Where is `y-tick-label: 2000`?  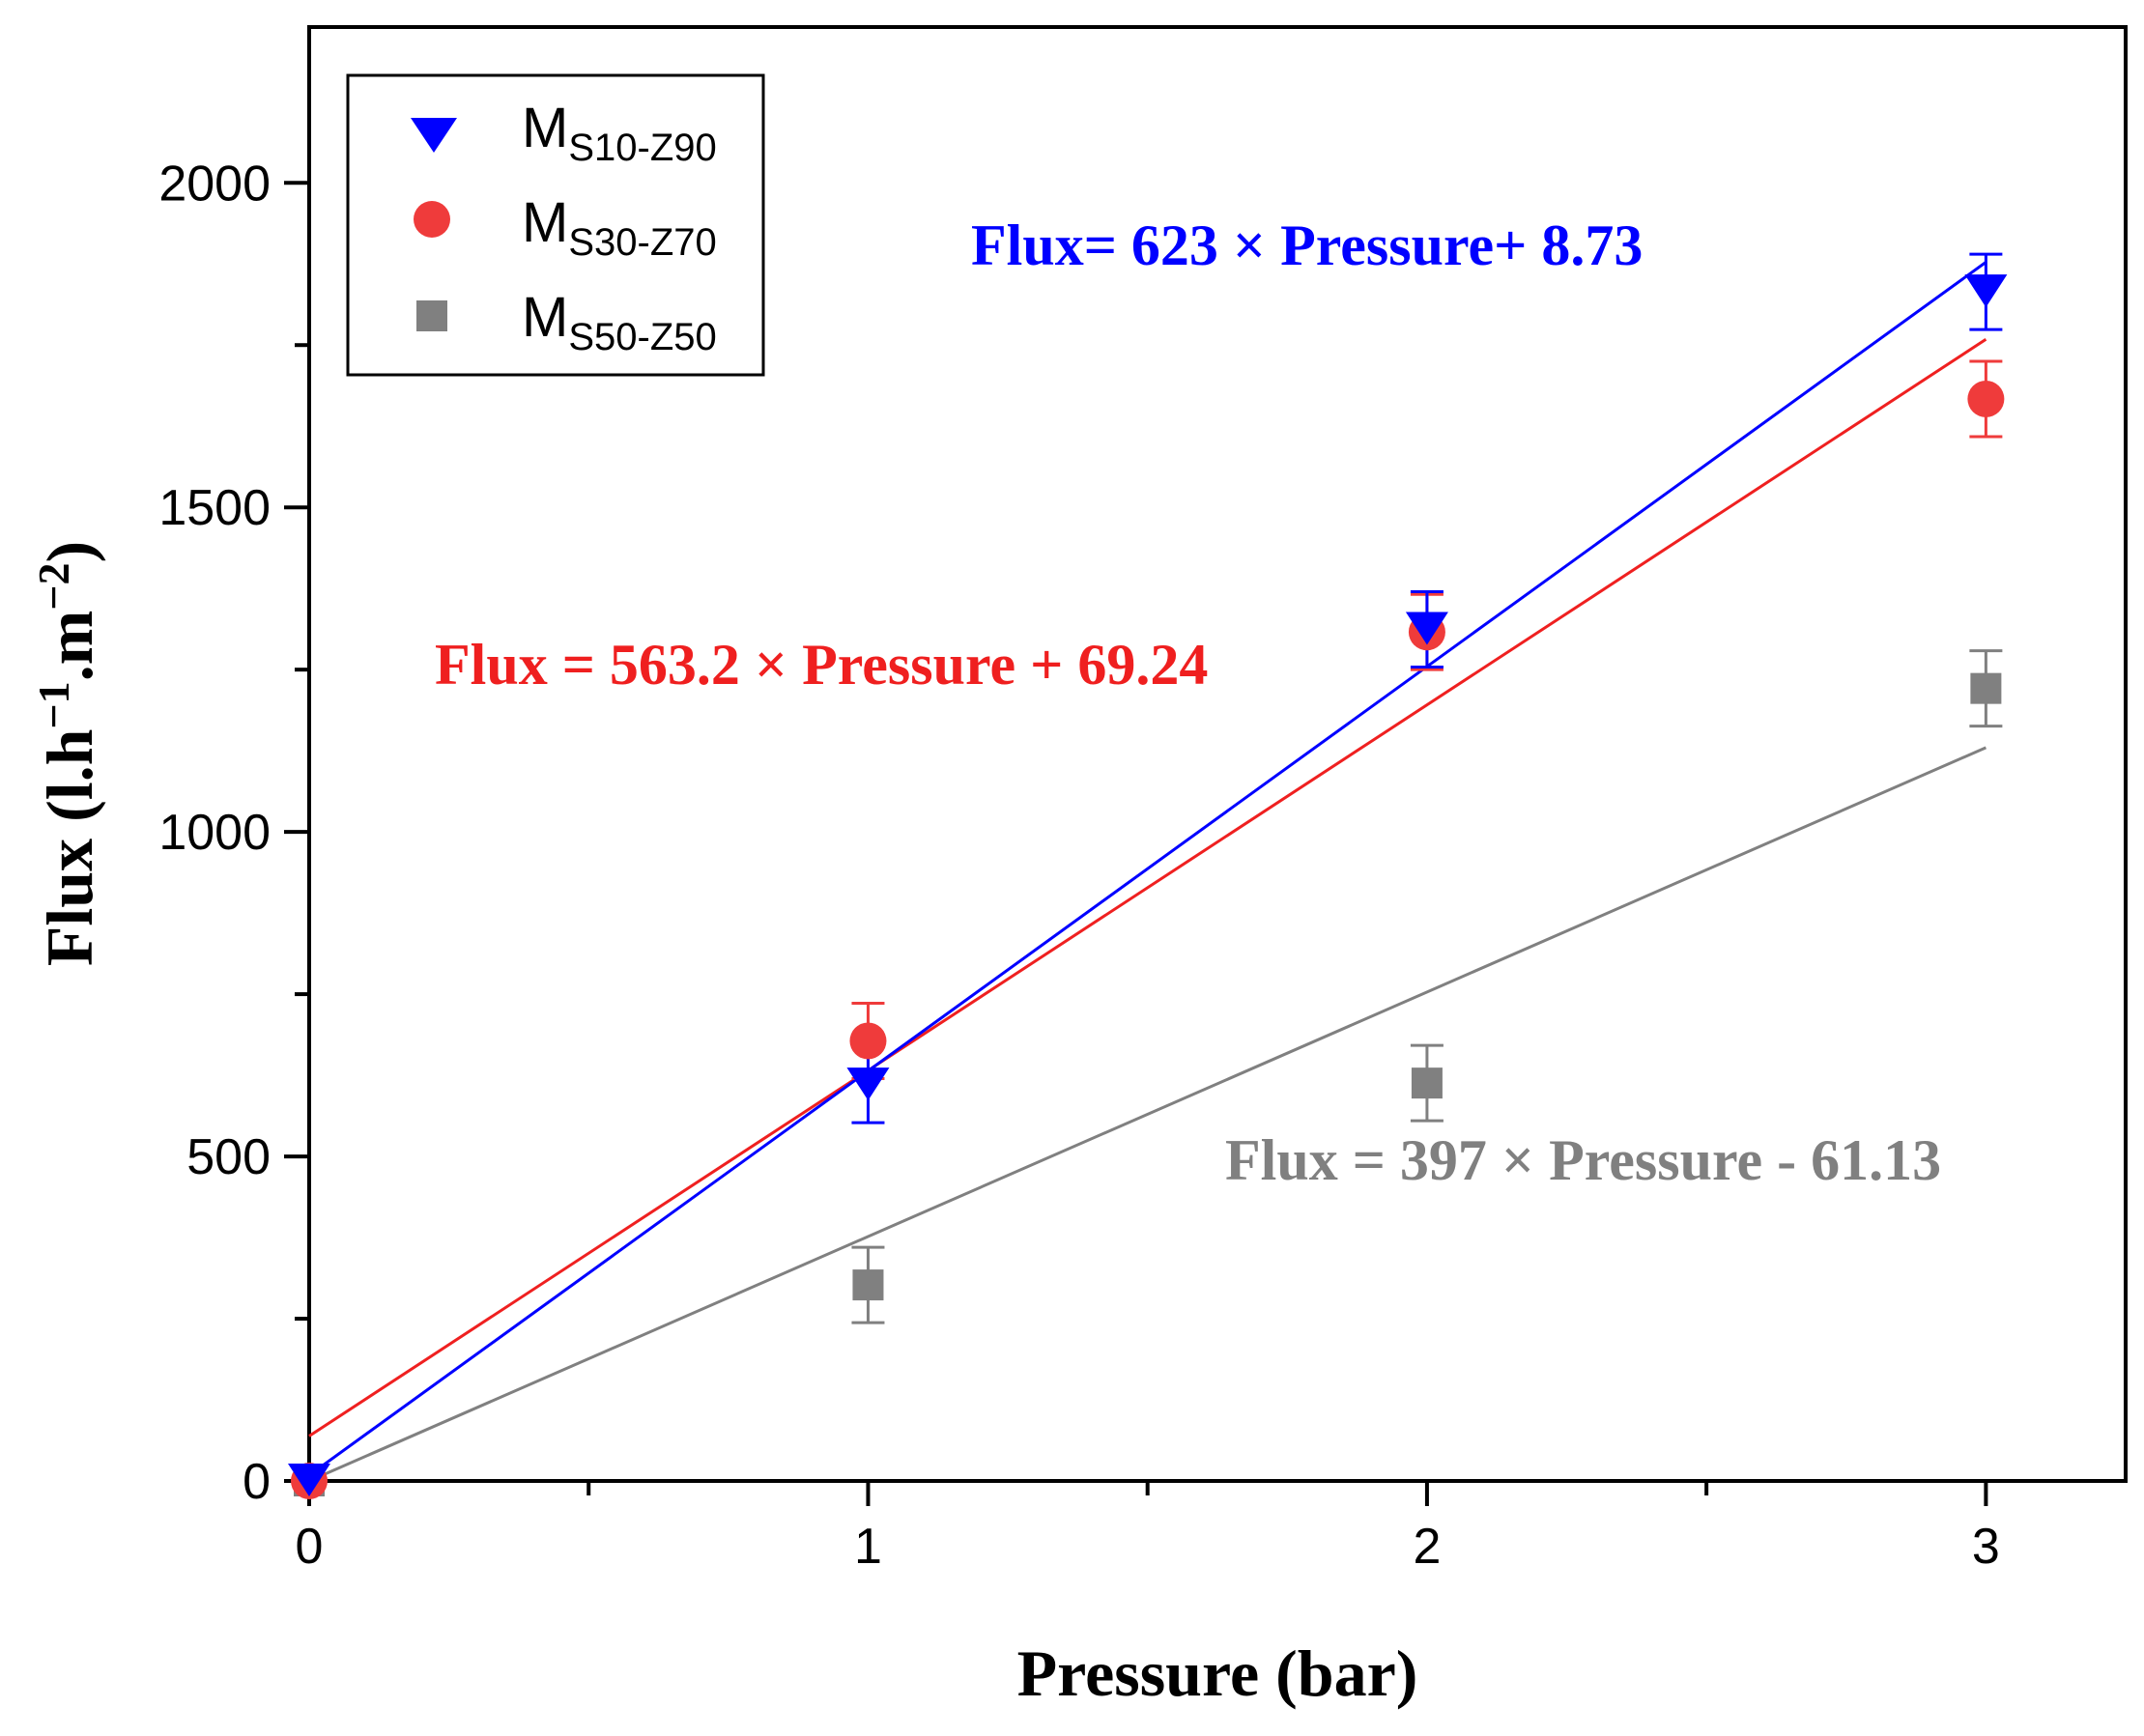 y-tick-label: 2000 is located at coordinates (215, 184).